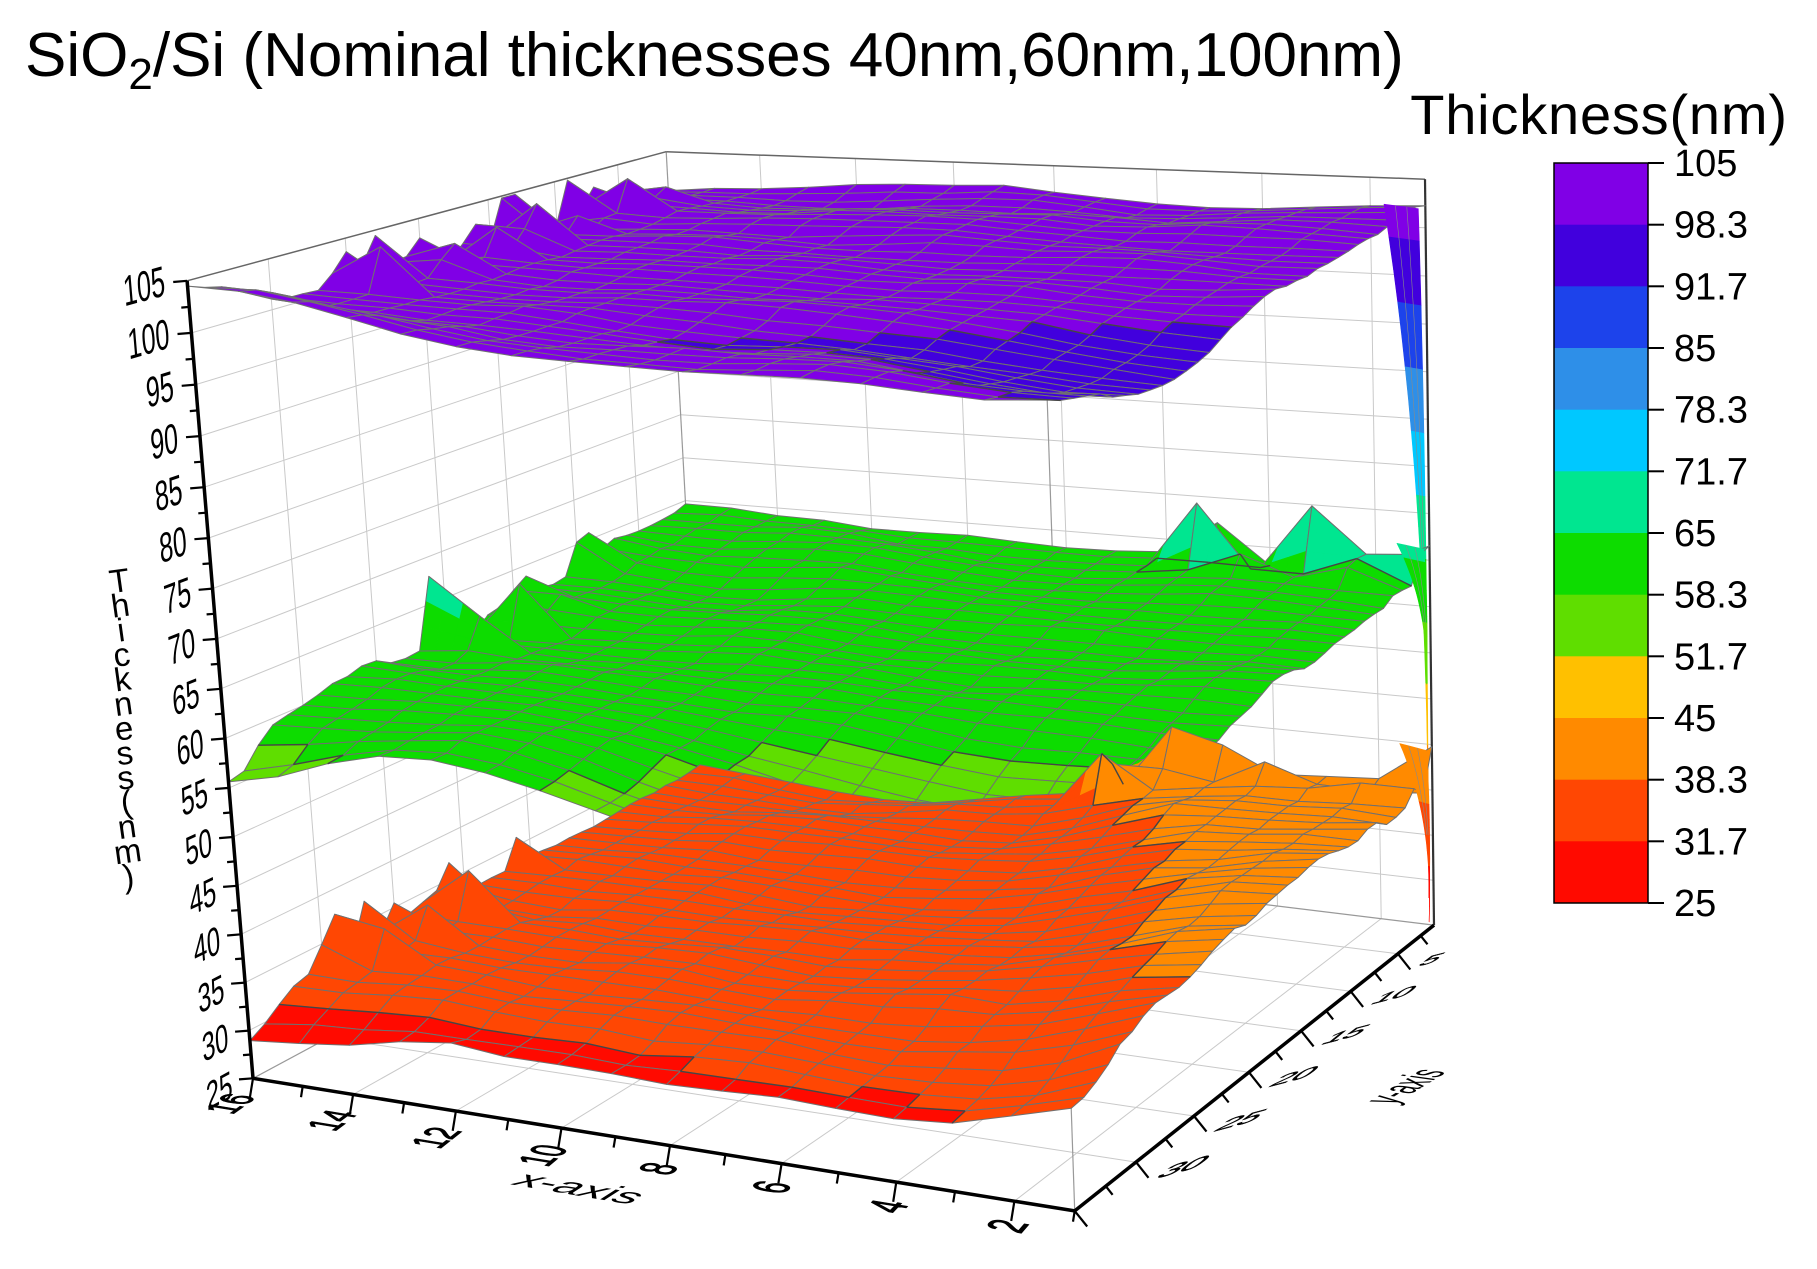 The height and width of the screenshot is (1269, 1817). I want to click on svg-text: 58.3, so click(1711, 596).